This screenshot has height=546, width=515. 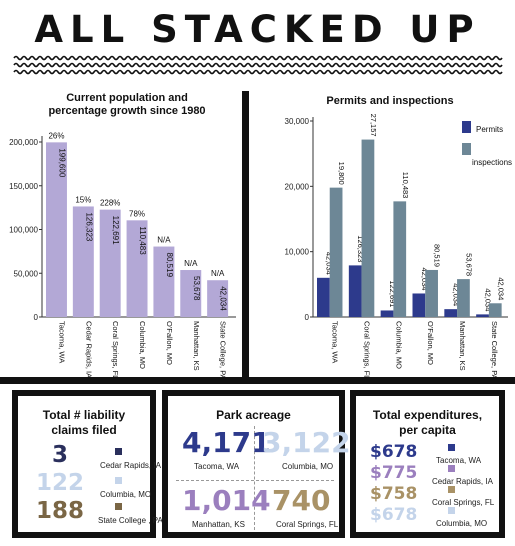 What do you see at coordinates (257, 29) in the screenshot?
I see `page-title: ALL STACKED UP` at bounding box center [257, 29].